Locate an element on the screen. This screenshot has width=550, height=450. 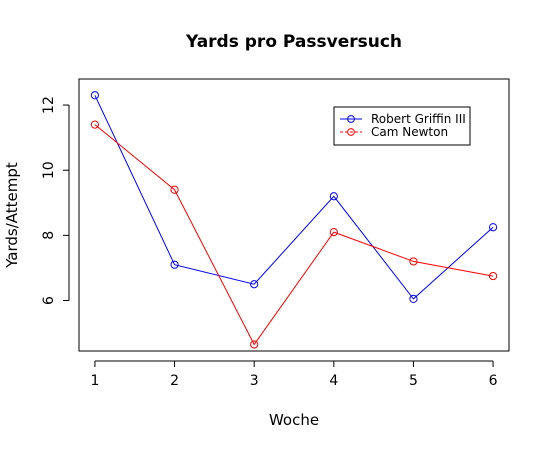
y-axis: 6 8 10 12 is located at coordinates (55, 200).